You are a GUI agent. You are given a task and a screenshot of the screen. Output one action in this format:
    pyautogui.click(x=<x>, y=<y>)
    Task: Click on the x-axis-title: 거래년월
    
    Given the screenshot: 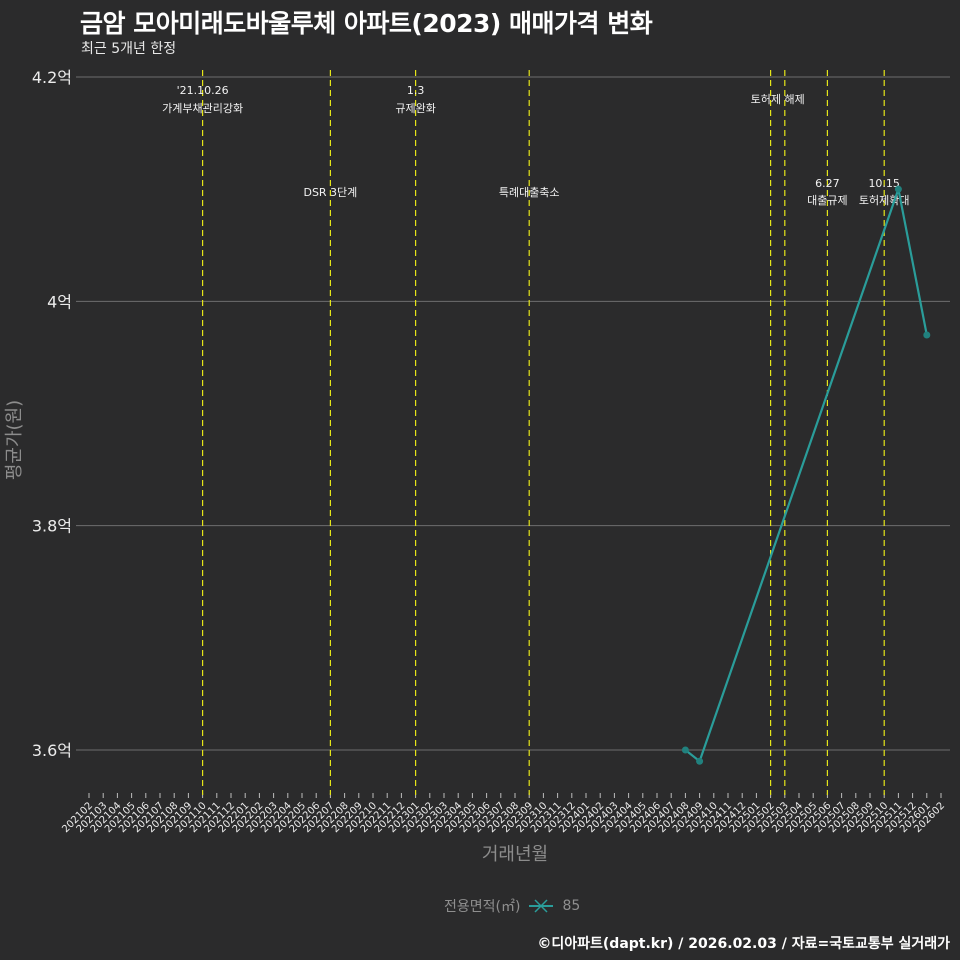 What is the action you would take?
    pyautogui.click(x=515, y=854)
    